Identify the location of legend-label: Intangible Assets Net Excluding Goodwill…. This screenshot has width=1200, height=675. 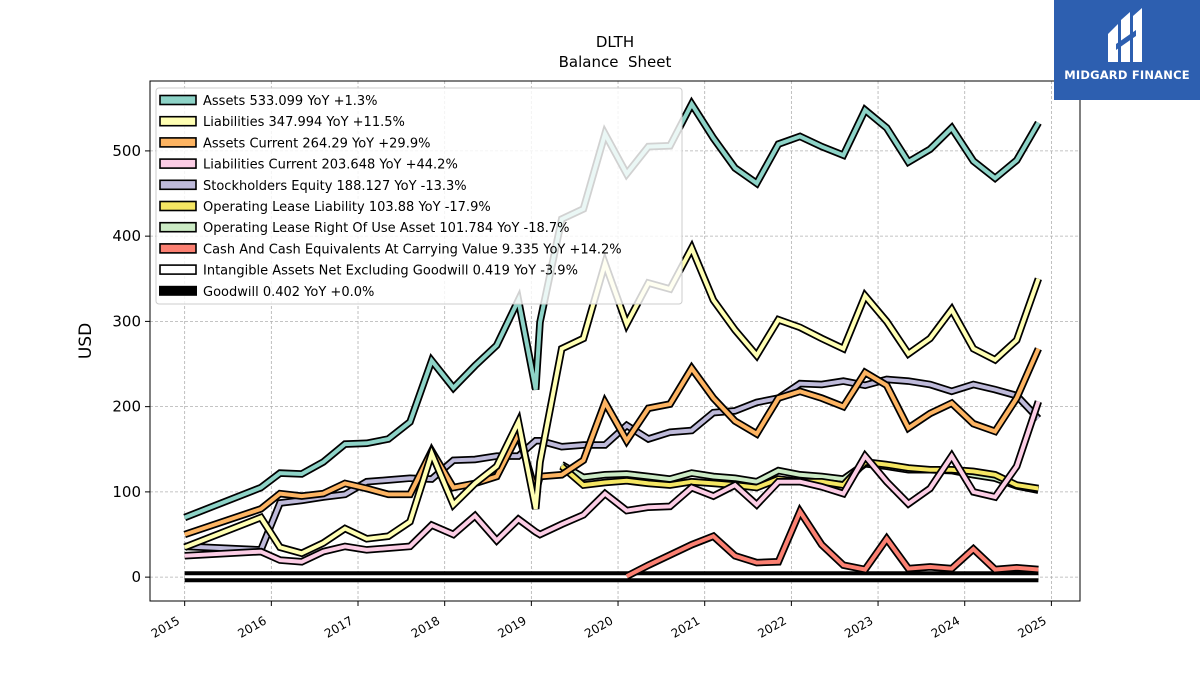
(390, 271).